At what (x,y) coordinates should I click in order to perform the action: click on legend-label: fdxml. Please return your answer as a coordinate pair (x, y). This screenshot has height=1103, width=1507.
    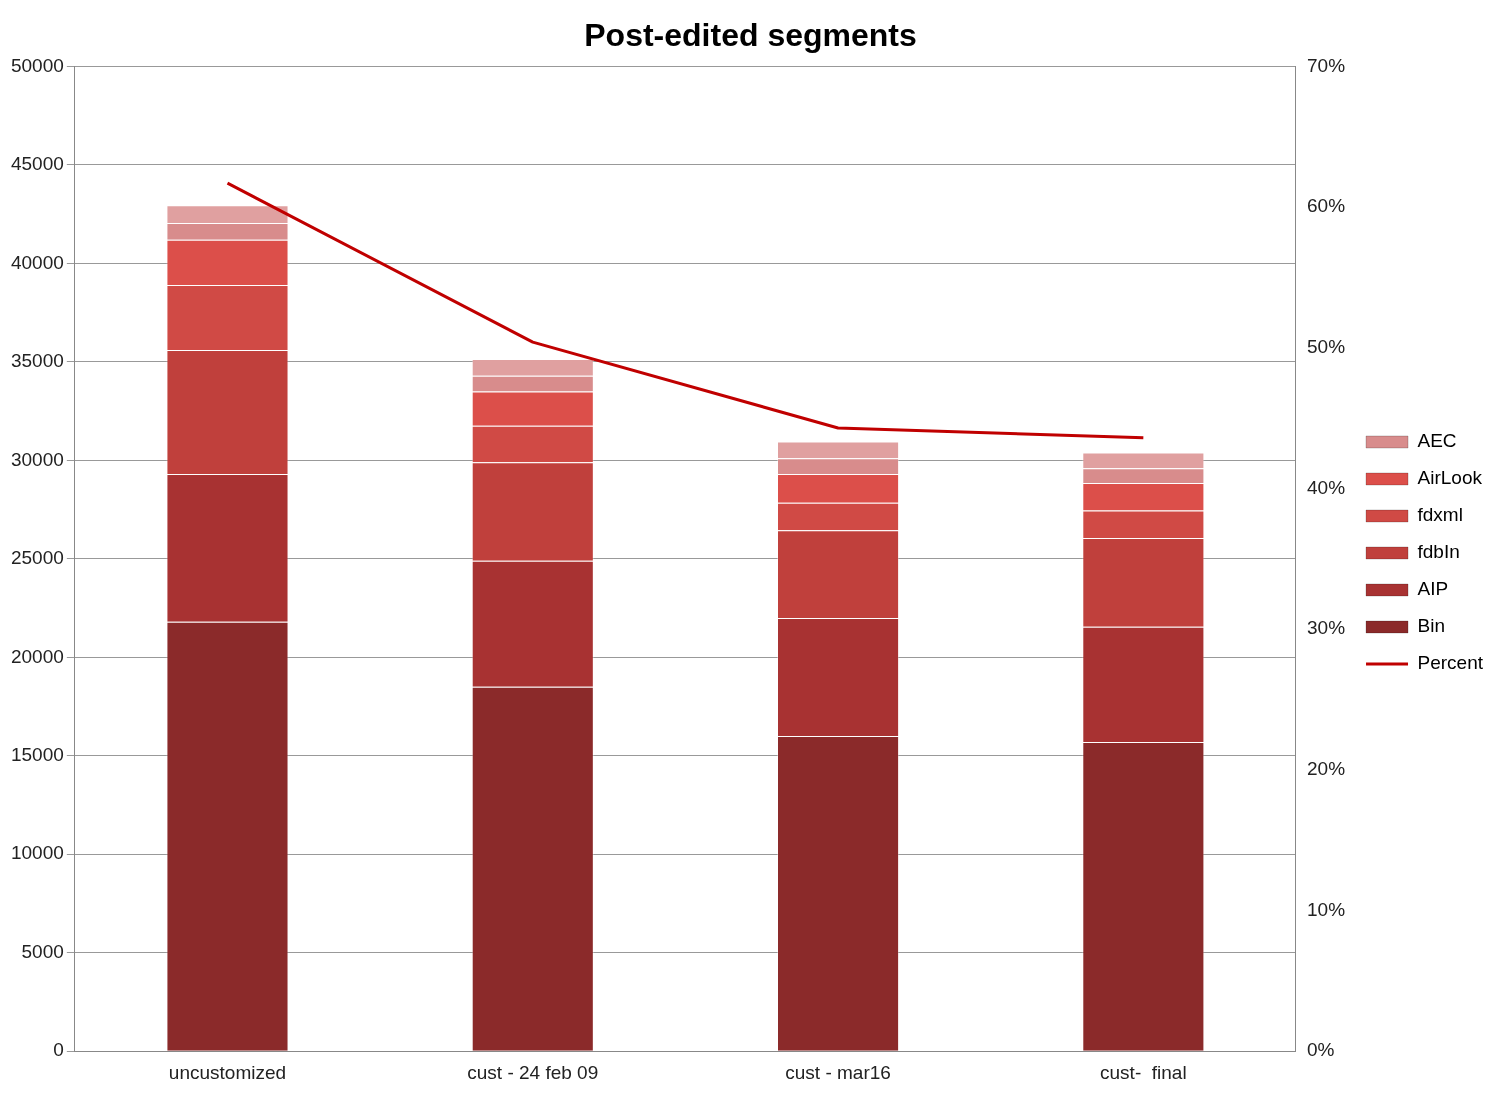
    Looking at the image, I should click on (1440, 515).